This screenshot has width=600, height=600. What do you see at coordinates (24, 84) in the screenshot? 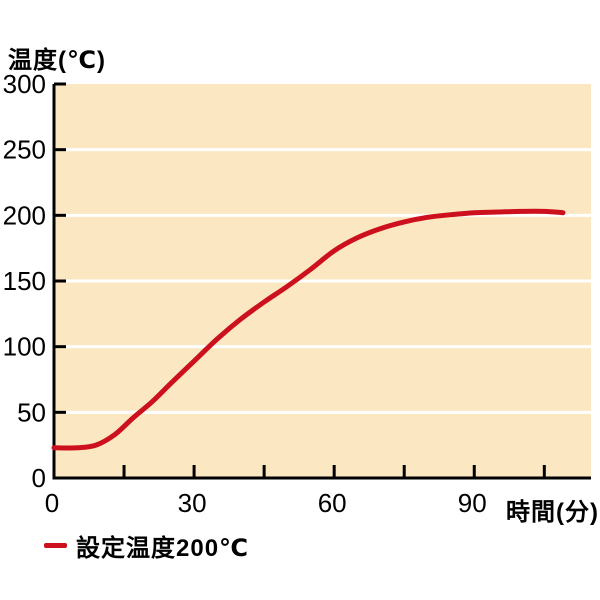
I see `y-tick-label-300: 300` at bounding box center [24, 84].